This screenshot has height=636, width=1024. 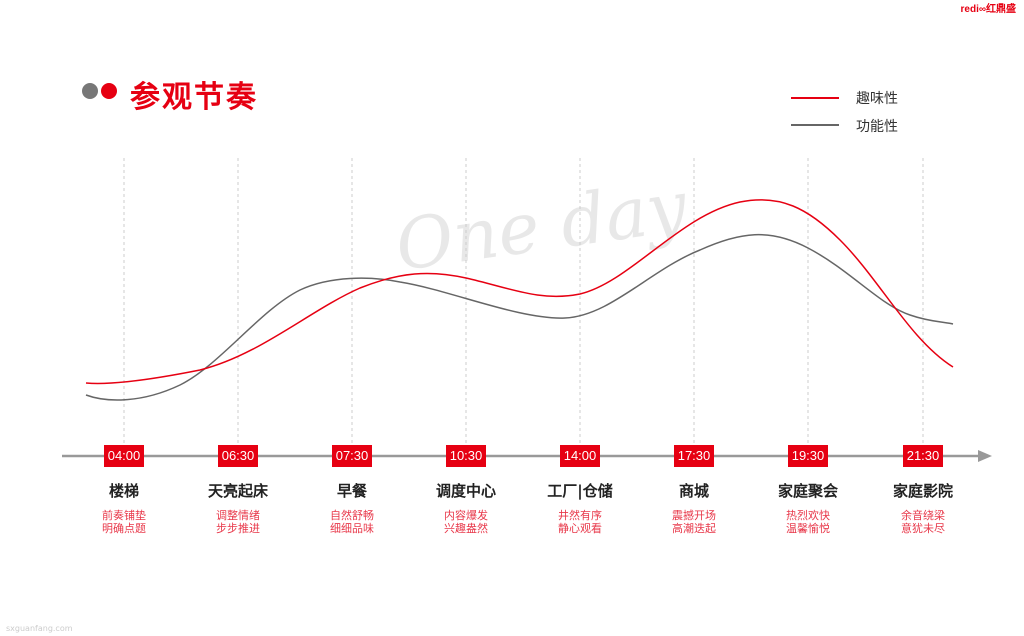 What do you see at coordinates (124, 456) in the screenshot?
I see `time-badge: 04:00` at bounding box center [124, 456].